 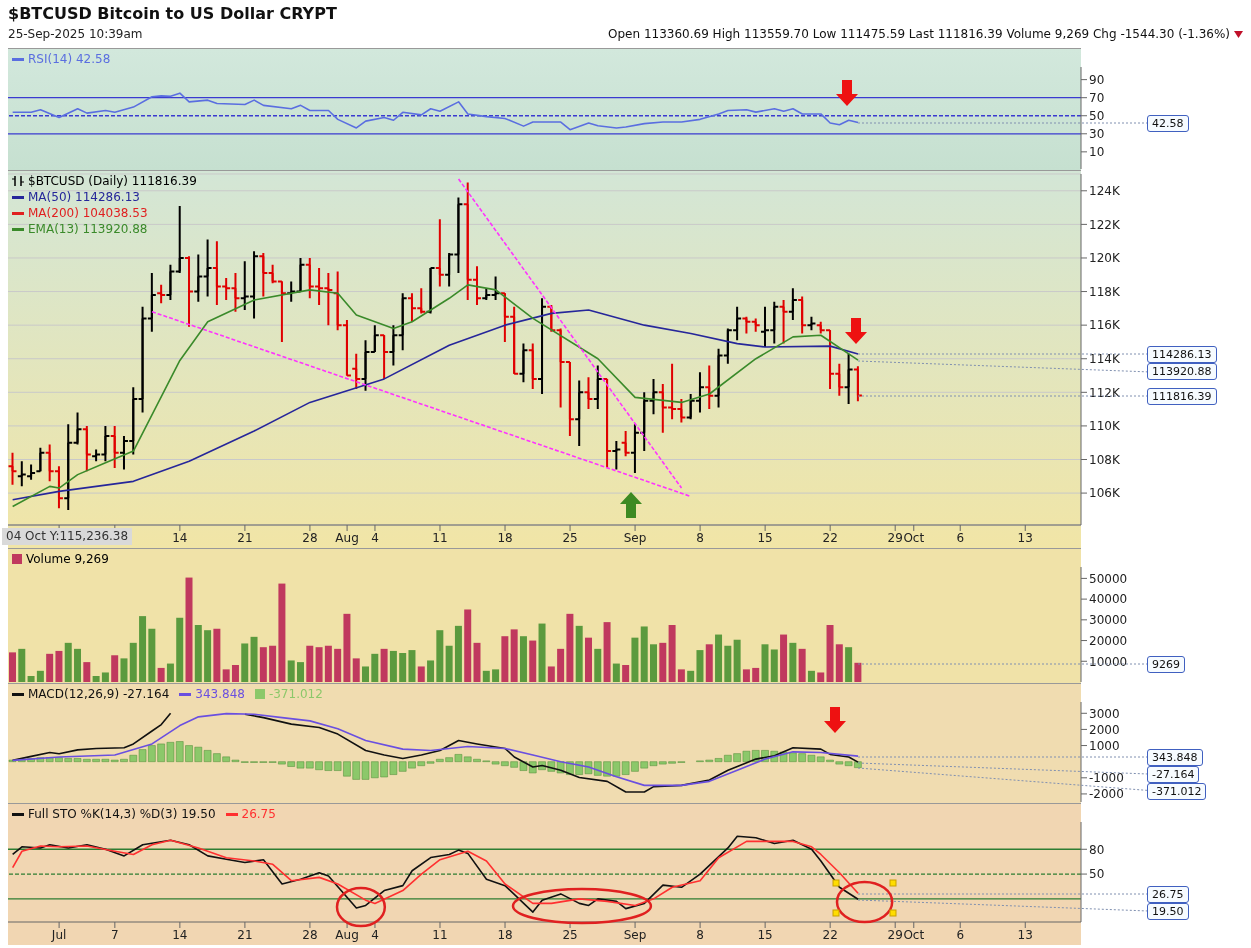 I want to click on y-tick-label: 20000, so click(x=1108, y=640).